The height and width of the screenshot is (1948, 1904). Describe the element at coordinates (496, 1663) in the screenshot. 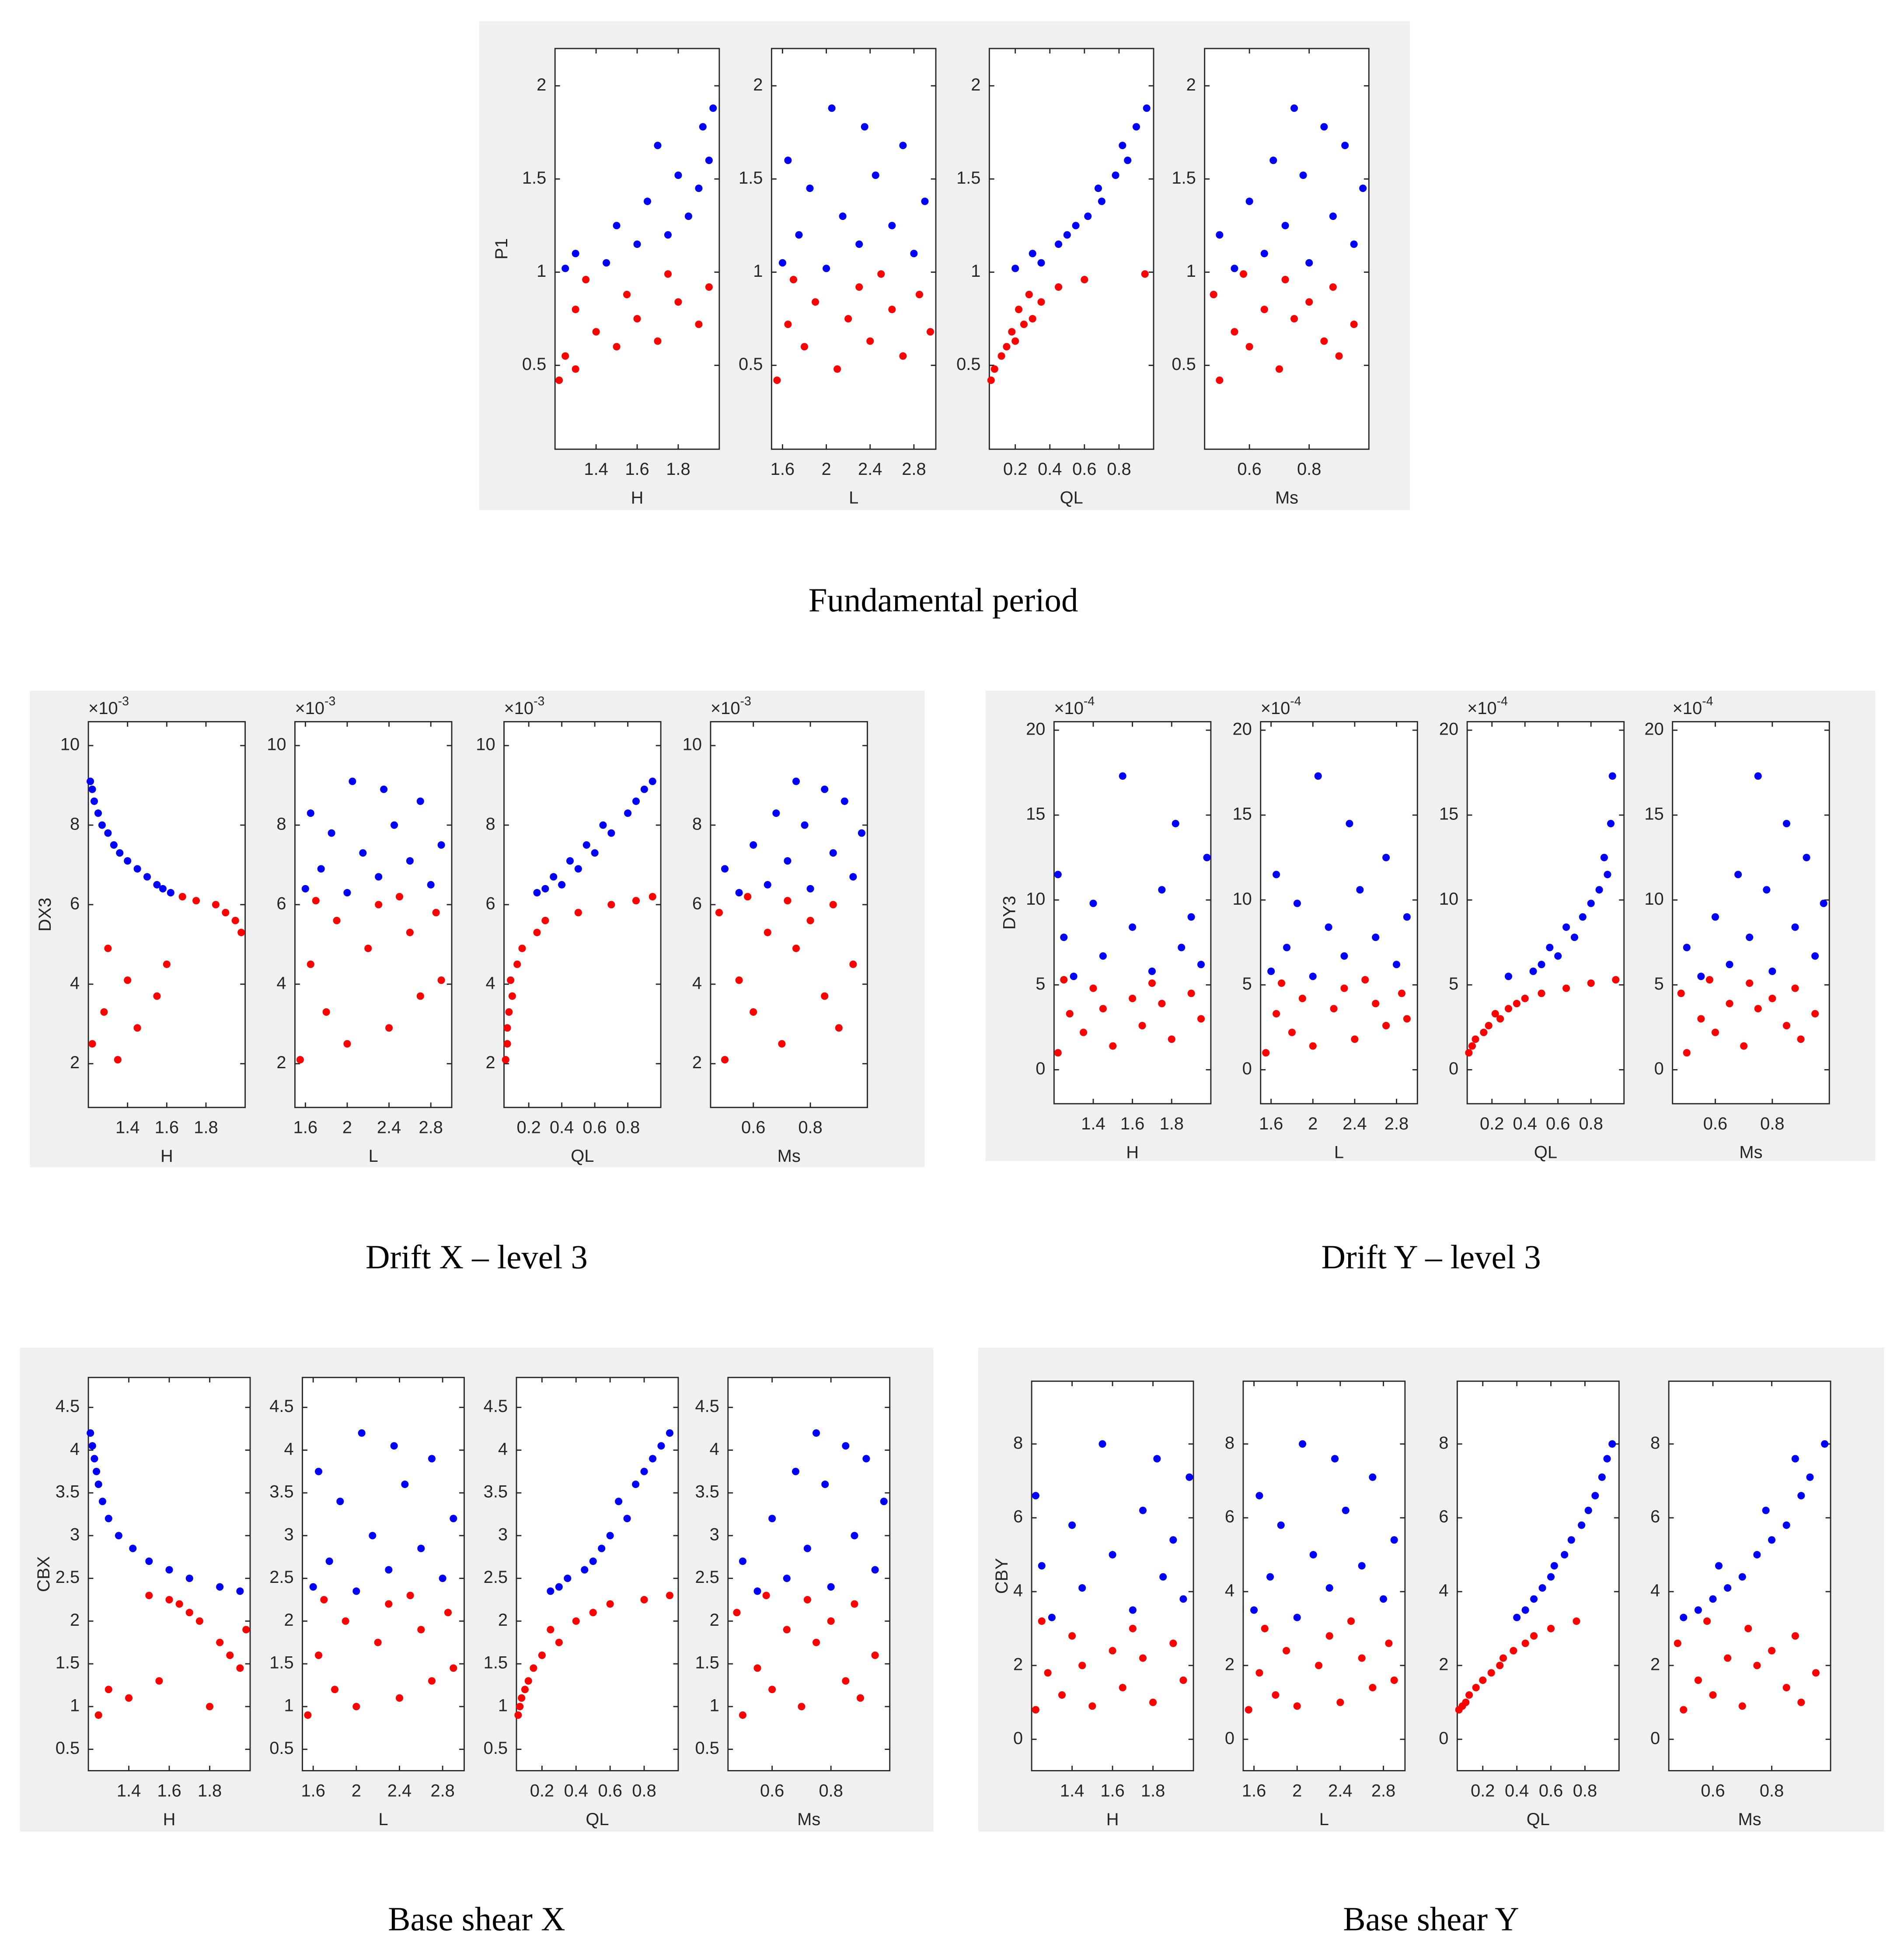

I see `y-tick-label: 1.5` at that location.